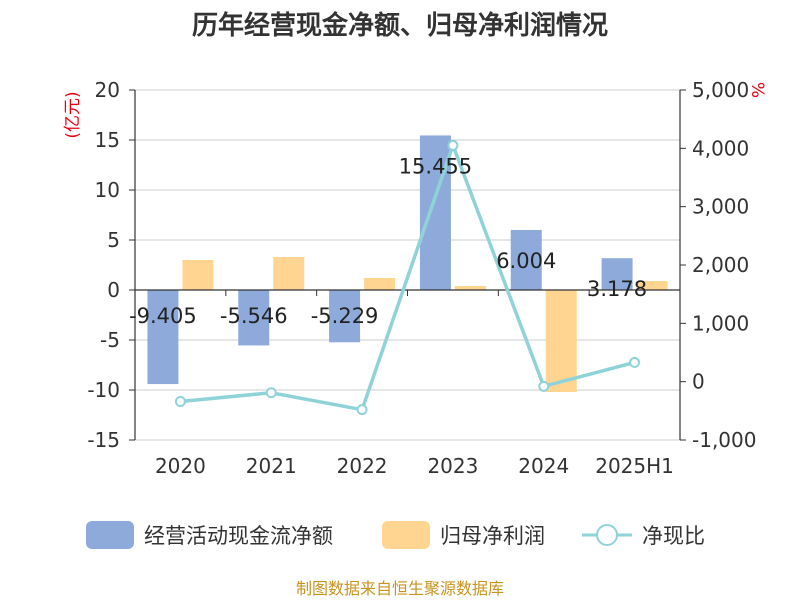  Describe the element at coordinates (107, 90) in the screenshot. I see `left-tick-label: 20` at that location.